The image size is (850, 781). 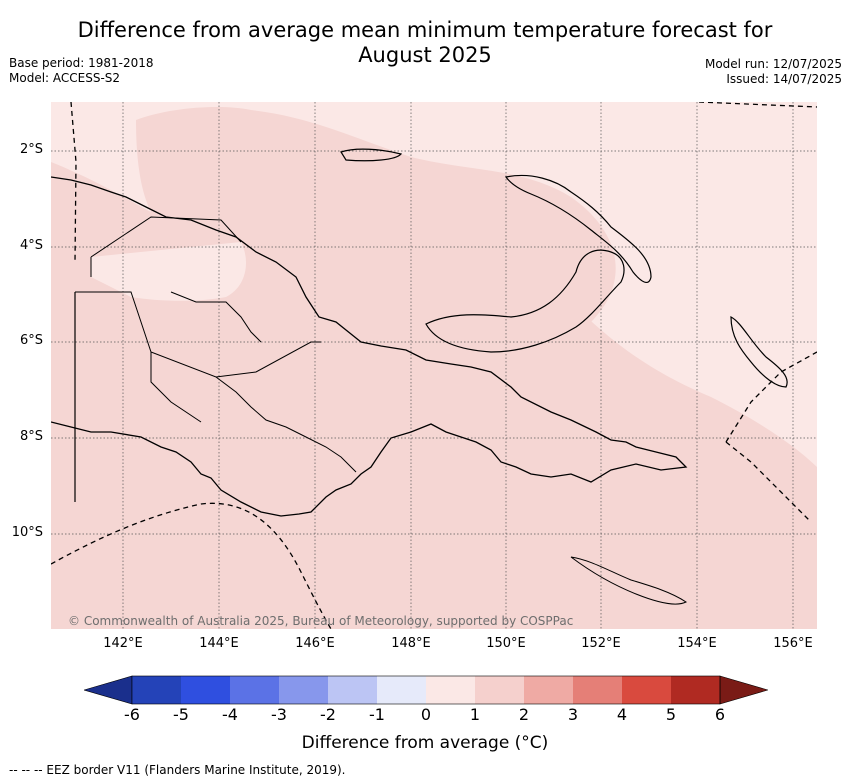 I want to click on colorbar-tick: -5, so click(x=181, y=714).